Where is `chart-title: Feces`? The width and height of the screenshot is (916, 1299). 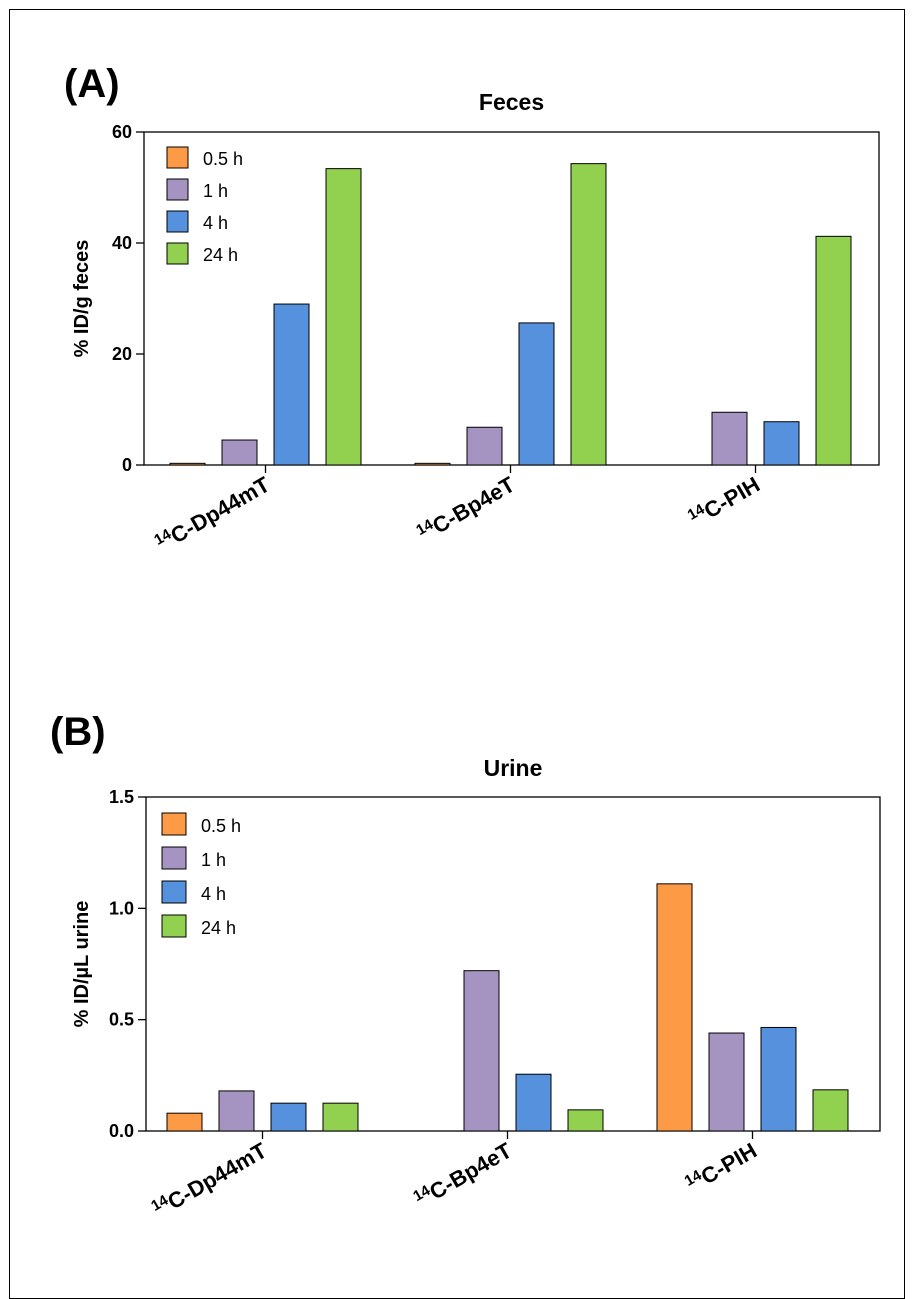
chart-title: Feces is located at coordinates (511, 102).